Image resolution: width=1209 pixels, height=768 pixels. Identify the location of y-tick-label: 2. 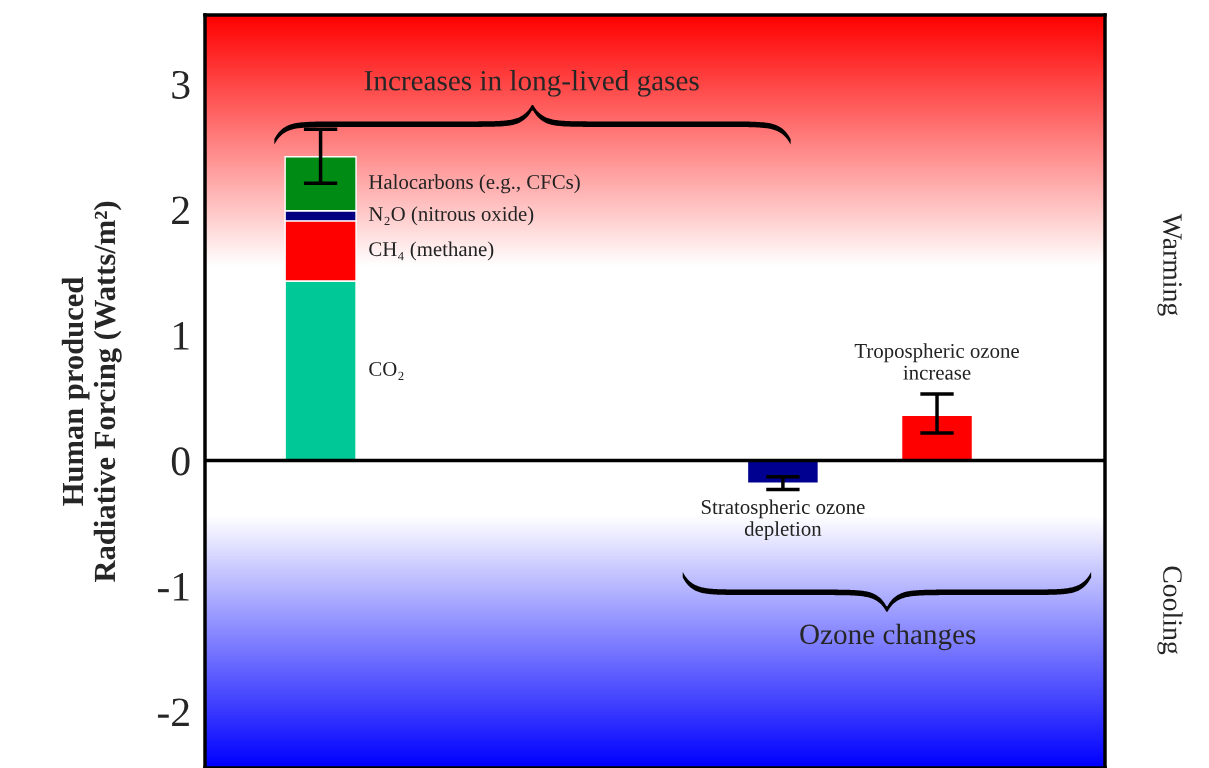
(180, 210).